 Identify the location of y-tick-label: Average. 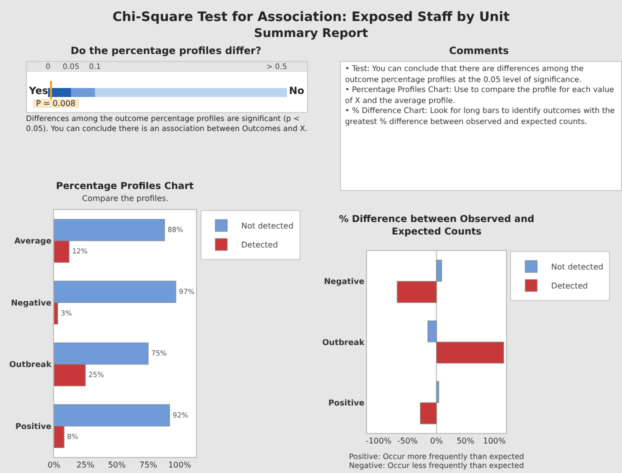
(33, 241).